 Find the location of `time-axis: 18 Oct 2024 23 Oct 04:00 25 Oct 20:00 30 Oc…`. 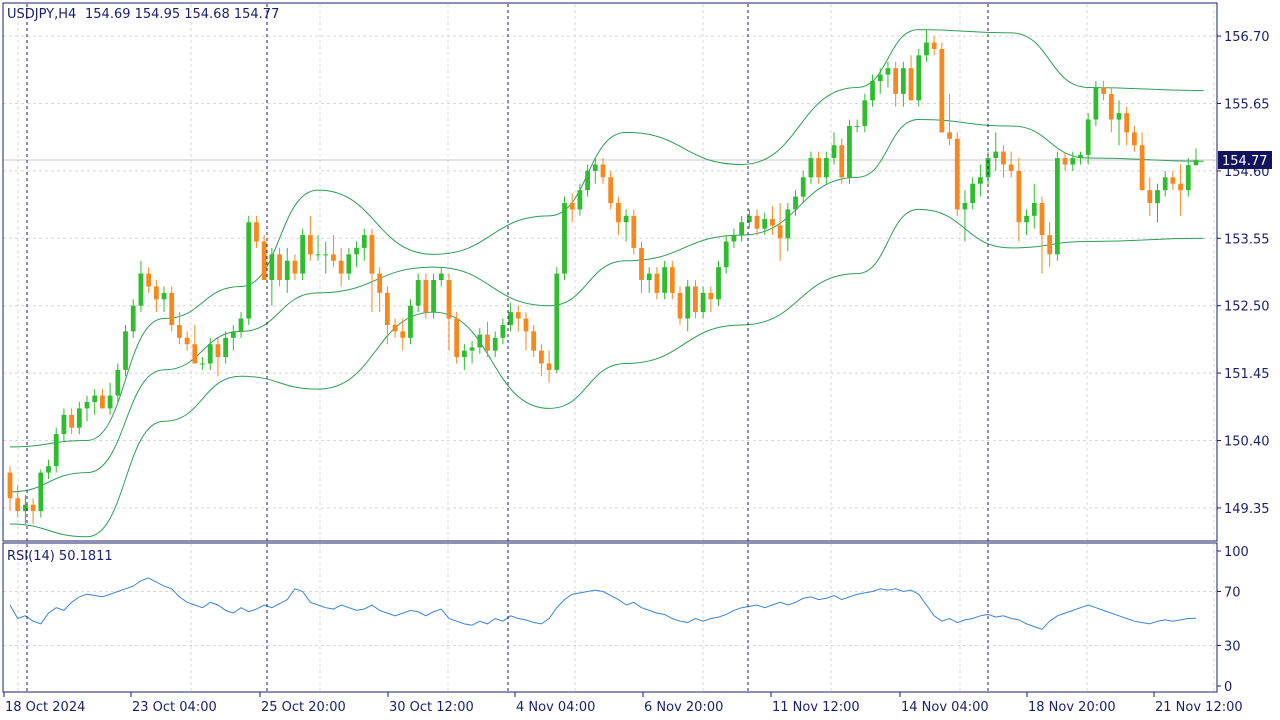

time-axis: 18 Oct 2024 23 Oct 04:00 25 Oct 20:00 30 Oc… is located at coordinates (623, 703).